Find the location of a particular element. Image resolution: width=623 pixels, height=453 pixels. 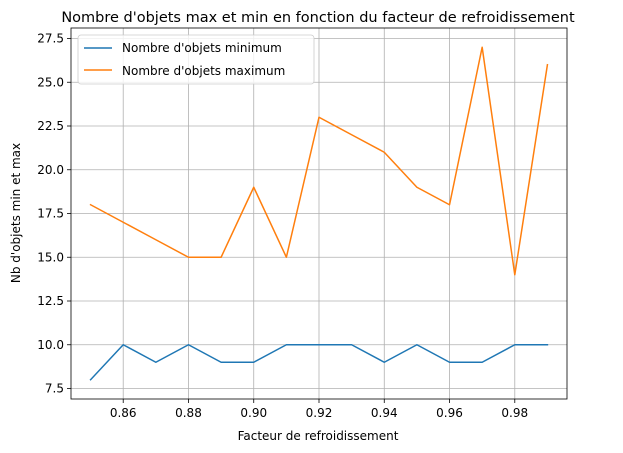

x-tick-label: 0.86 is located at coordinates (123, 413).